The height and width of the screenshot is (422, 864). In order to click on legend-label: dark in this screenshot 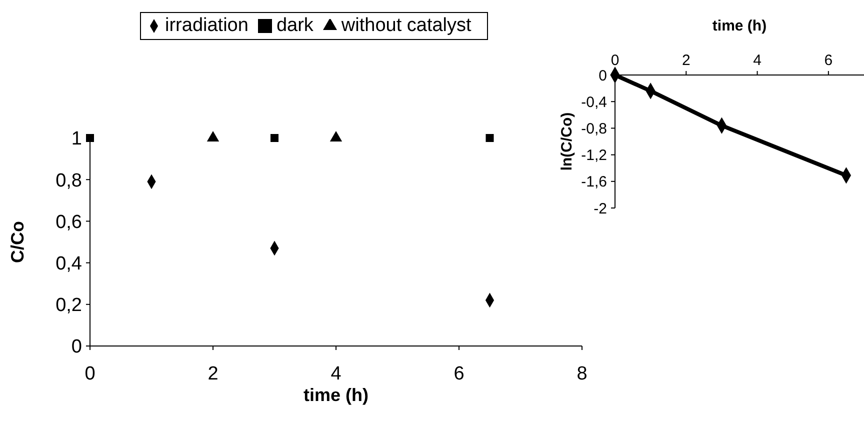, I will do `click(295, 25)`.